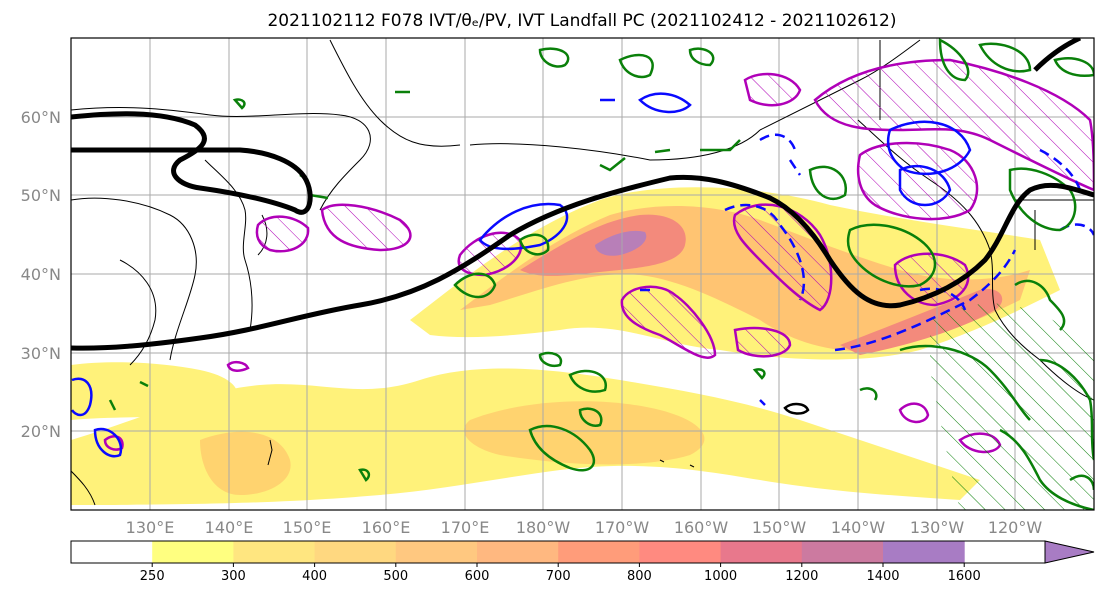  What do you see at coordinates (314, 576) in the screenshot?
I see `colorbar-tick-label: 400` at bounding box center [314, 576].